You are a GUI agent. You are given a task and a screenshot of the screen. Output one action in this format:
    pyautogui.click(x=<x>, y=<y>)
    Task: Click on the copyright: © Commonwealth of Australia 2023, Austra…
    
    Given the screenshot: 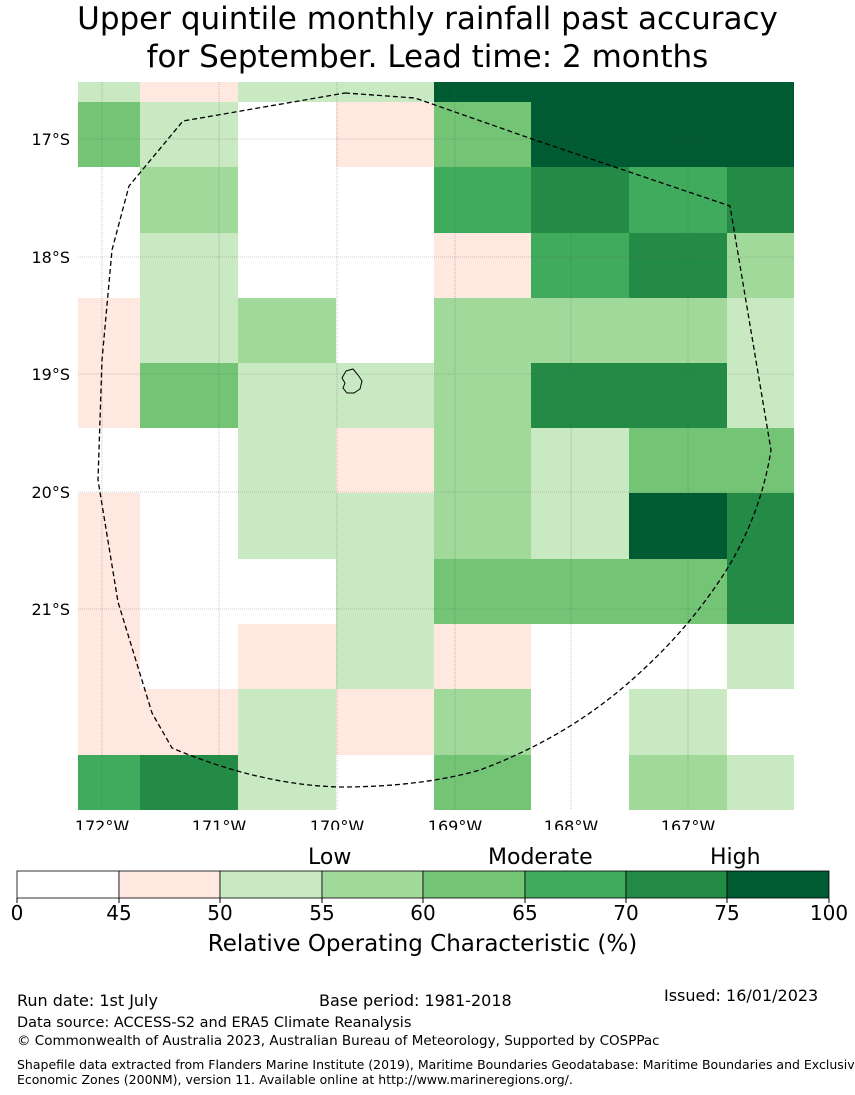 What is the action you would take?
    pyautogui.click(x=338, y=1041)
    